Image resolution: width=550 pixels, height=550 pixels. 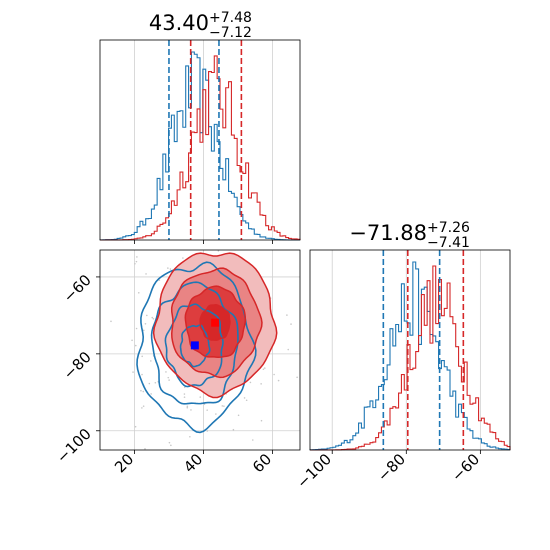 What do you see at coordinates (74, 446) in the screenshot?
I see `y-tick-label: −100` at bounding box center [74, 446].